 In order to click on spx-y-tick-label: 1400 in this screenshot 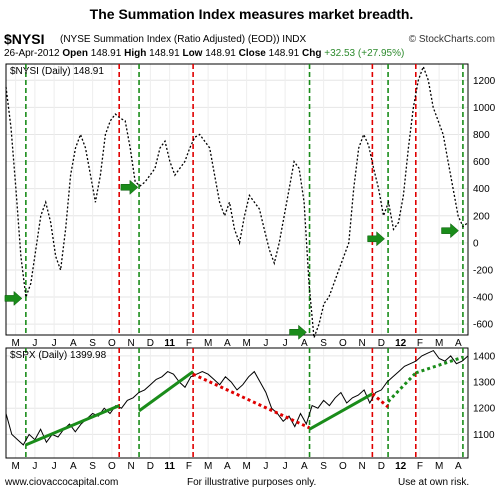, I will do `click(484, 356)`.